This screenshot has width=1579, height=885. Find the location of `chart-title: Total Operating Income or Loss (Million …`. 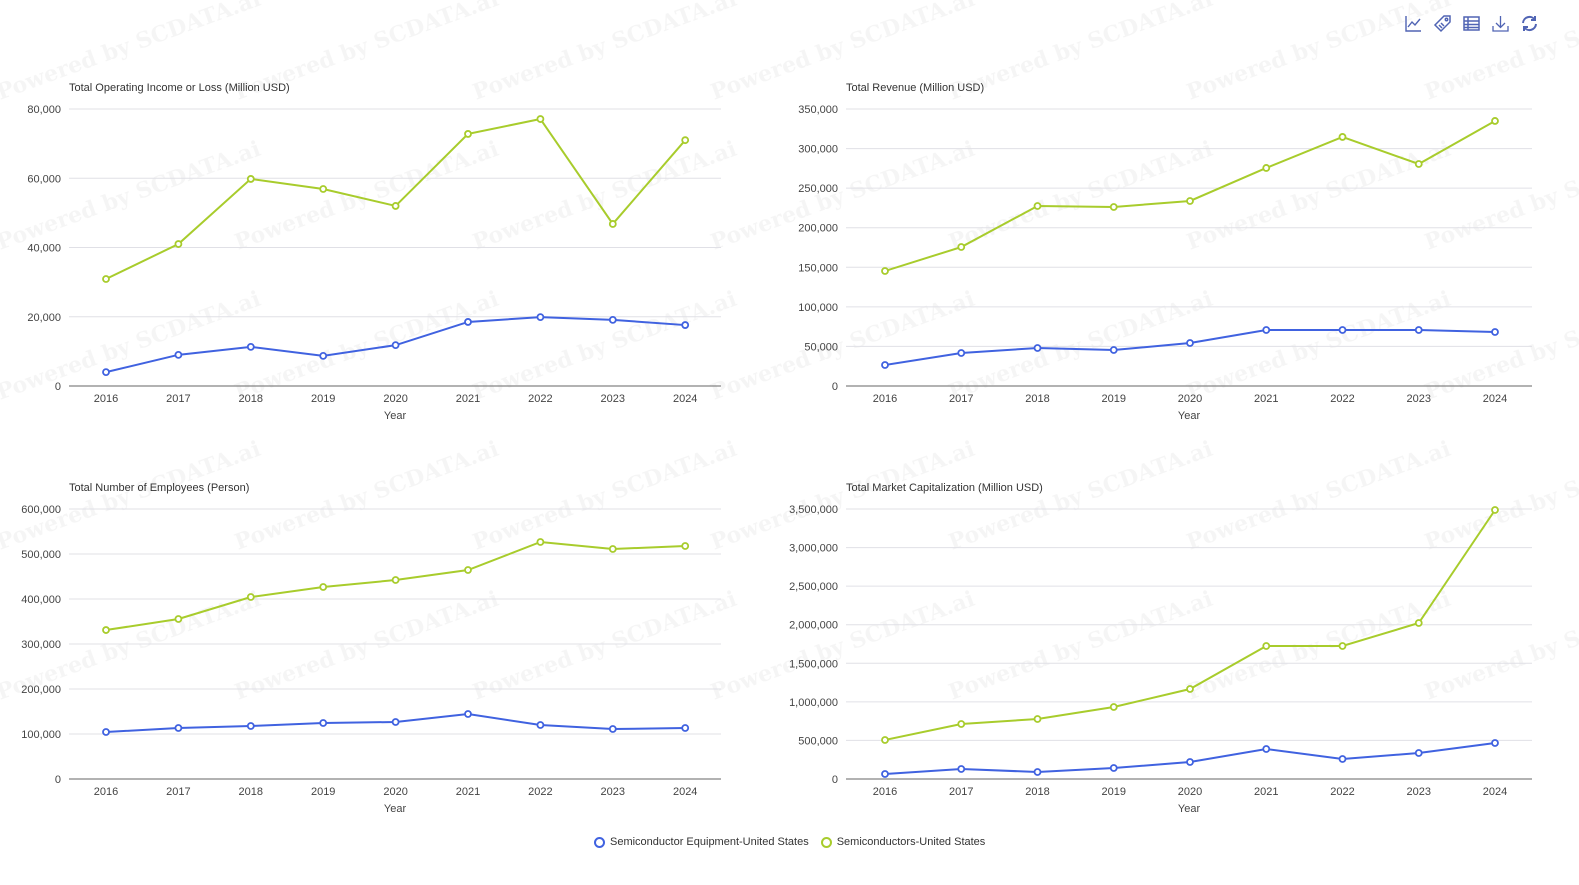

chart-title: Total Operating Income or Loss (Million … is located at coordinates (179, 88).